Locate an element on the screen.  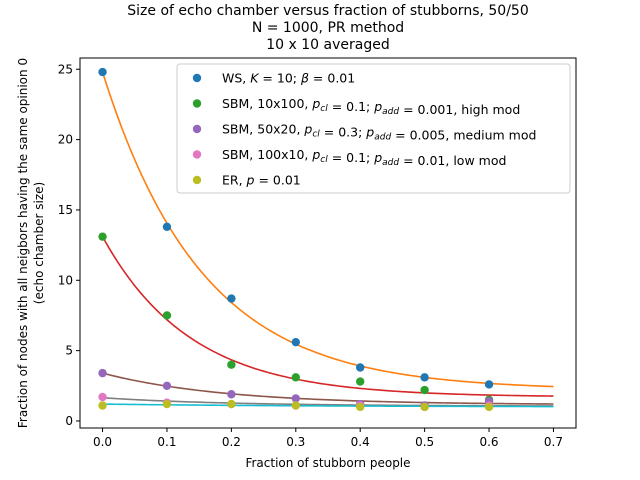
legend-label-4: ER, p = 0.01 is located at coordinates (261, 180).